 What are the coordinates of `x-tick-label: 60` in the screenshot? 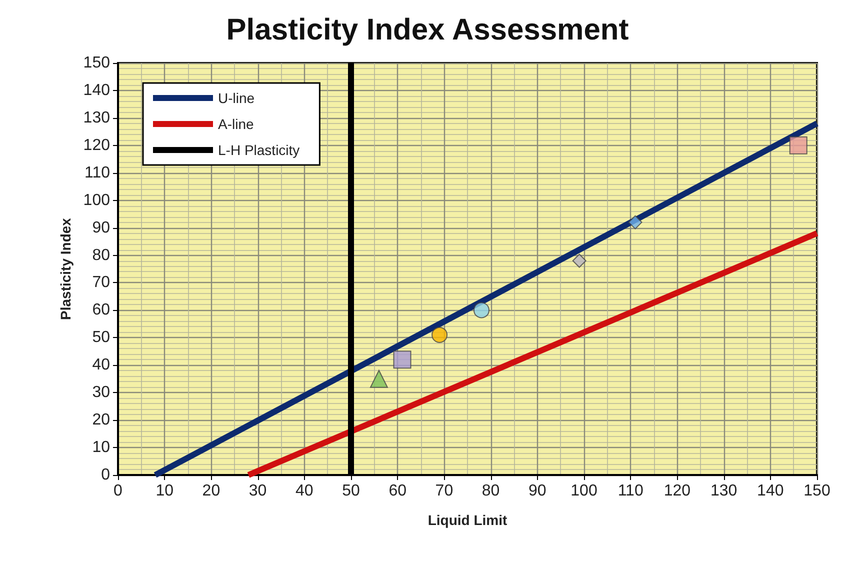 It's located at (397, 491).